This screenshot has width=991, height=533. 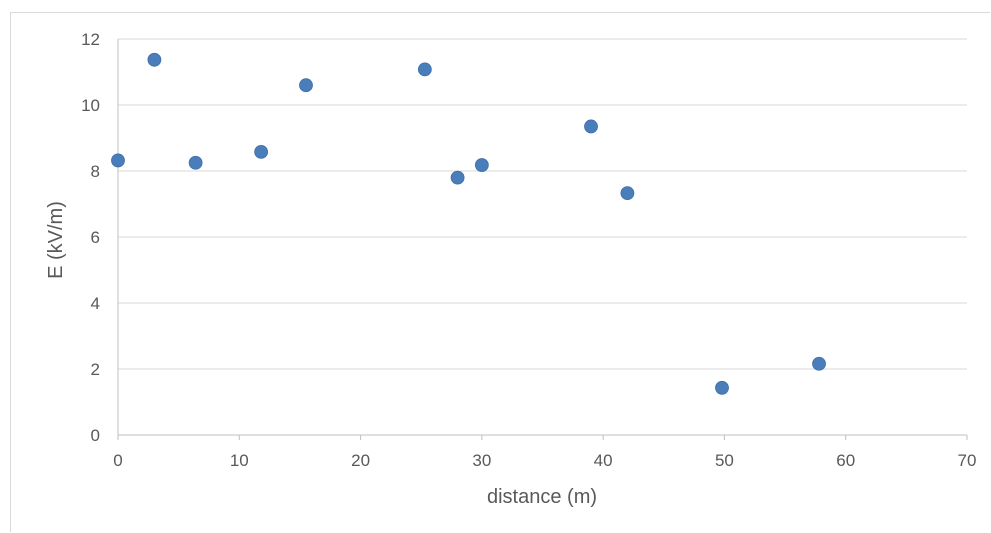 I want to click on y-tick-label: 8, so click(x=95, y=171).